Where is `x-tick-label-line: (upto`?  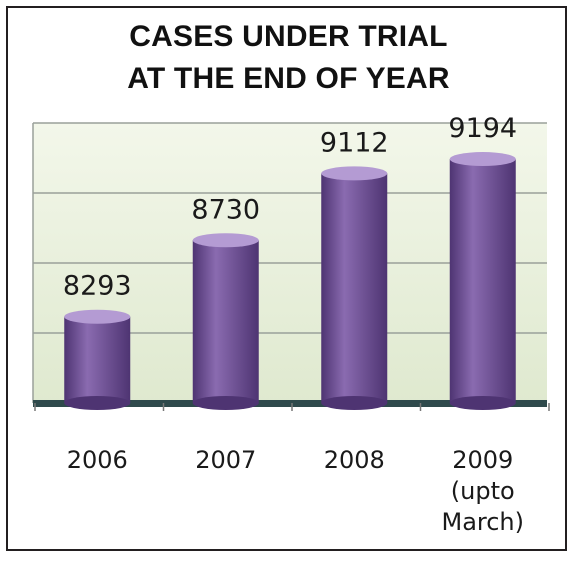
x-tick-label-line: (upto is located at coordinates (483, 491).